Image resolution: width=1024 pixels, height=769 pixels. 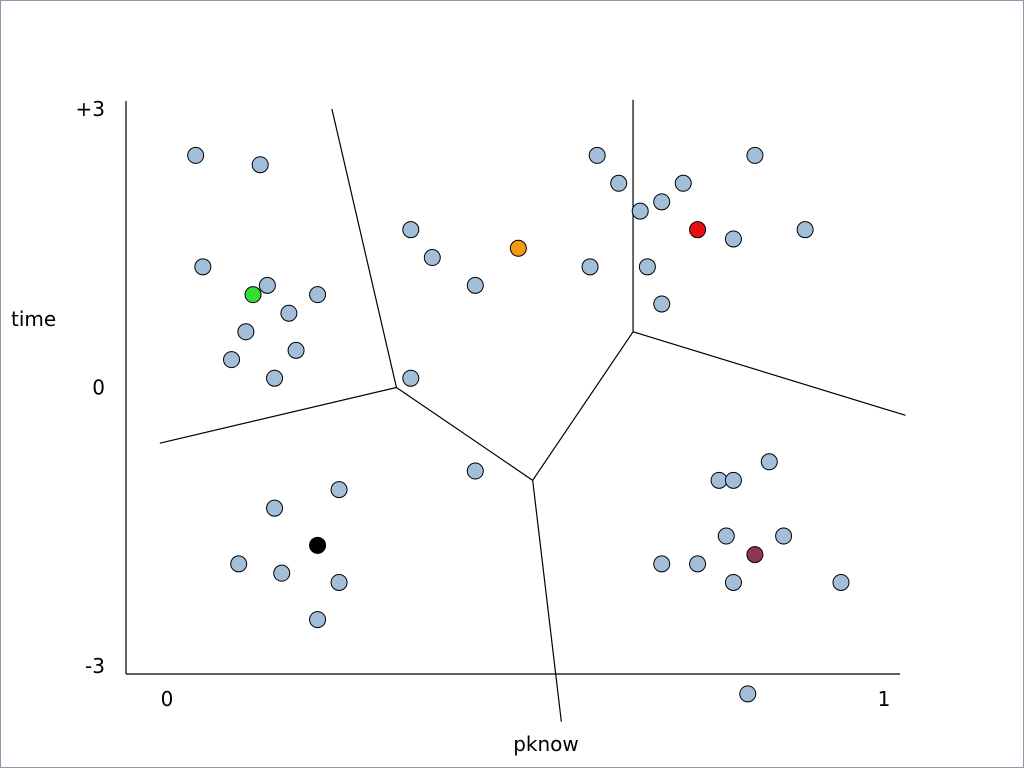 What do you see at coordinates (167, 699) in the screenshot?
I see `x-tick-label-0: 0` at bounding box center [167, 699].